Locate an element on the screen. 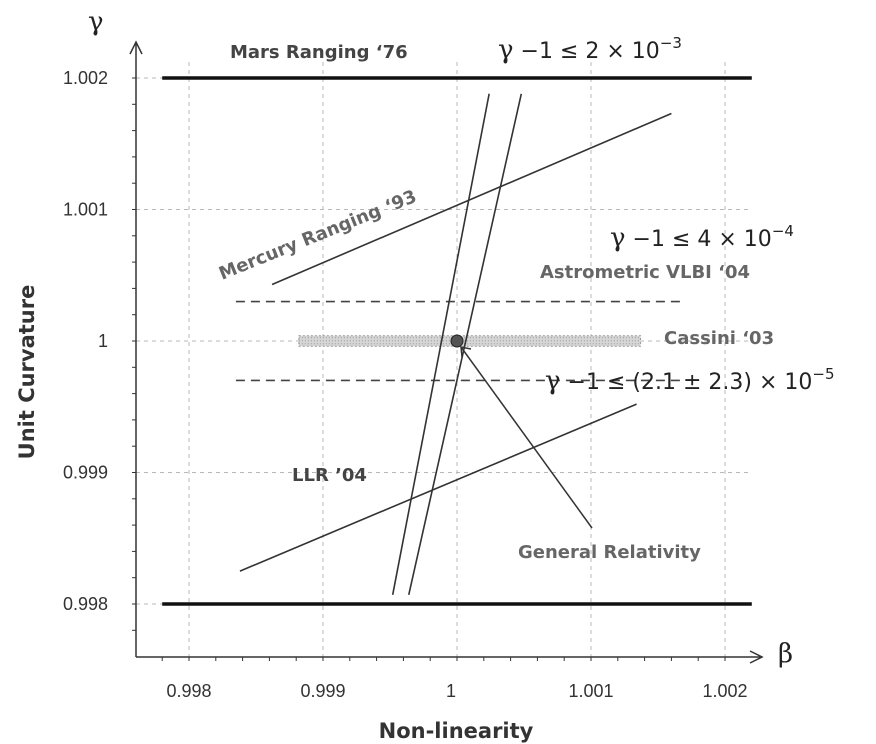 The height and width of the screenshot is (744, 876). bound-text: −1 ≤ 2 × 10 is located at coordinates (587, 51).